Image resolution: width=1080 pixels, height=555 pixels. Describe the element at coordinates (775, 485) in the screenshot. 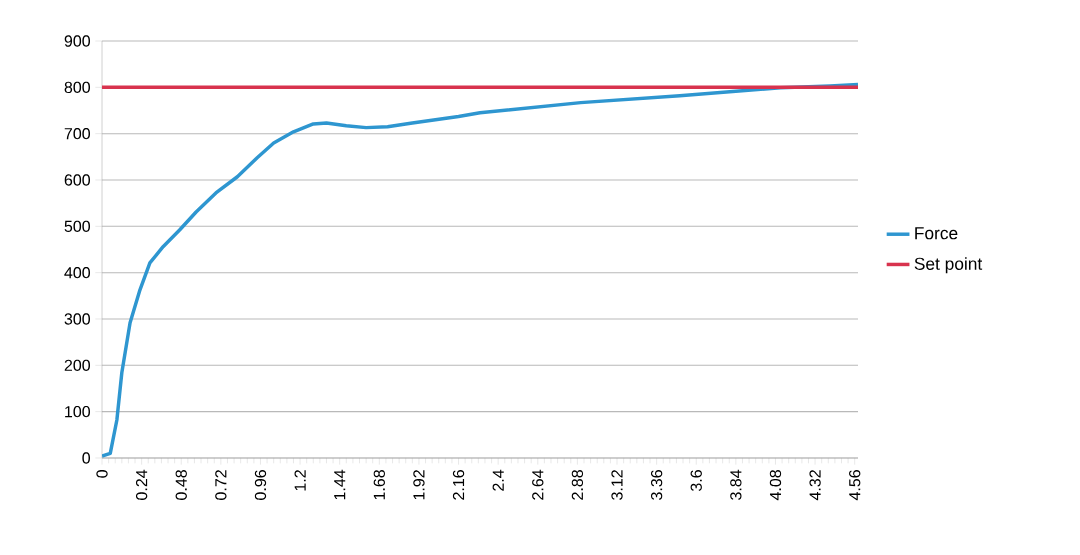

I see `x-tick-label: 4.08` at that location.